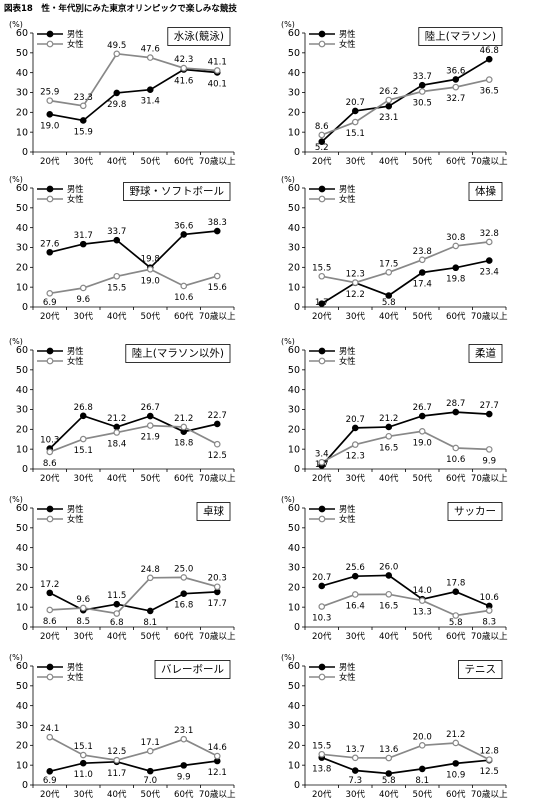 This screenshot has height=807, width=547. I want to click on data-label-female: 15.1, so click(355, 134).